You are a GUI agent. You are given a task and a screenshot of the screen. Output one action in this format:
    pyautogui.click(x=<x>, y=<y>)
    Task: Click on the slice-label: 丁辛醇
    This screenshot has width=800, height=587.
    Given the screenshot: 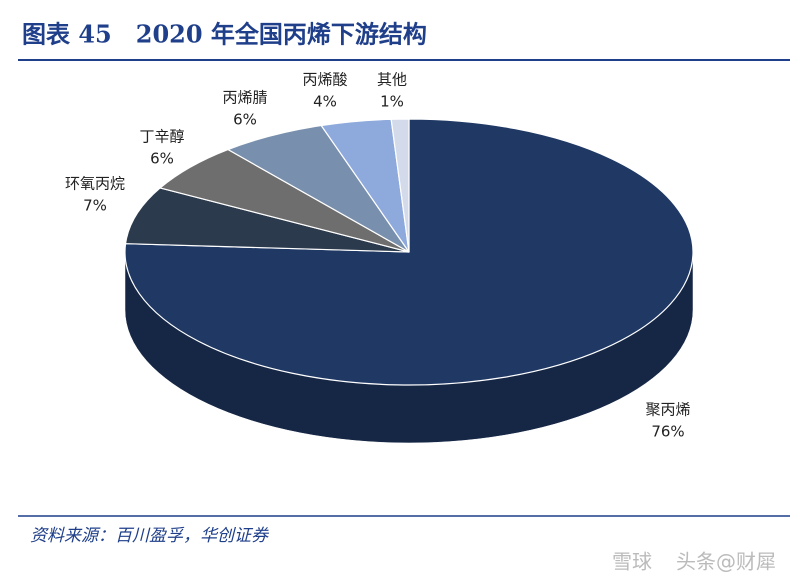 What is the action you would take?
    pyautogui.click(x=161, y=137)
    